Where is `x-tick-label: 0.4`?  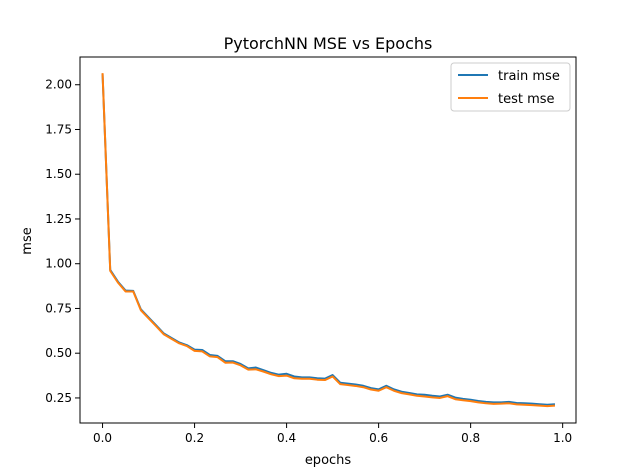 x-tick-label: 0.4 is located at coordinates (286, 438).